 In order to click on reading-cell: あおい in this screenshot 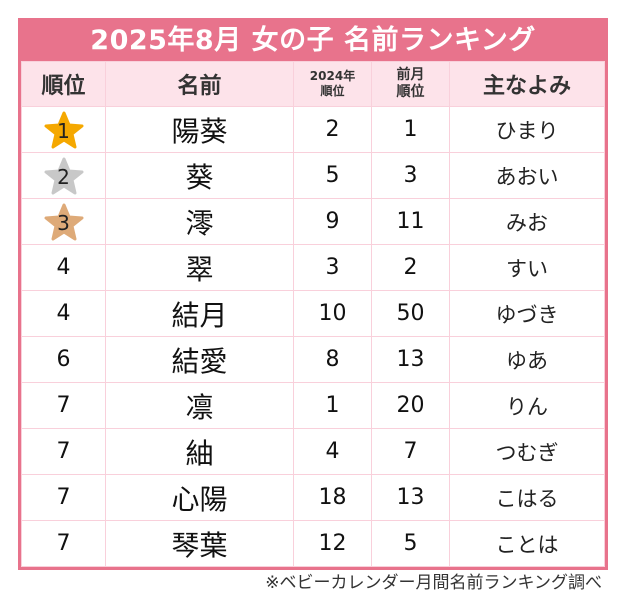, I will do `click(527, 175)`.